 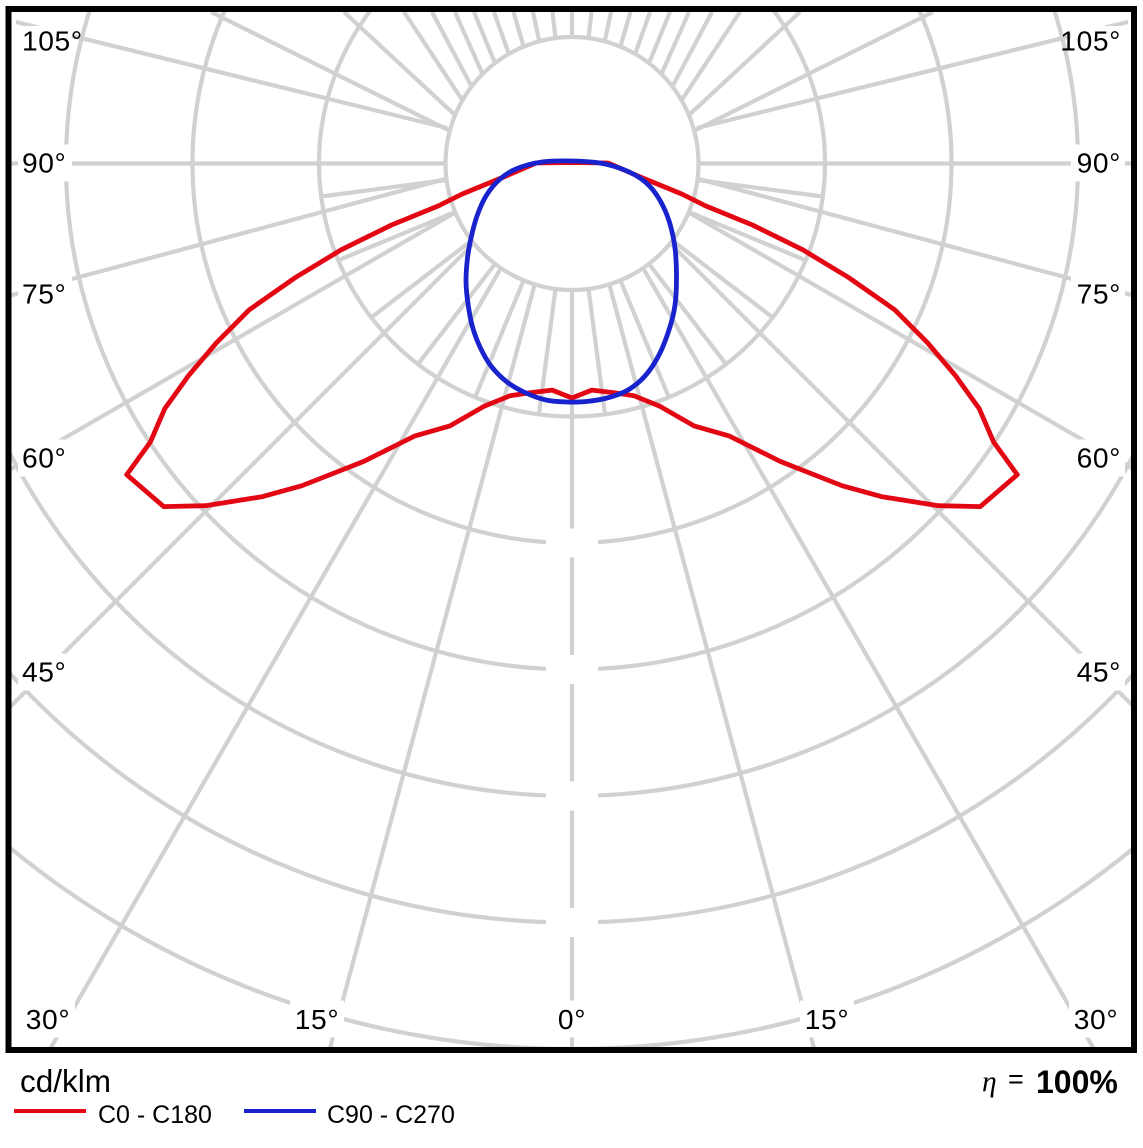 What do you see at coordinates (1077, 1082) in the screenshot?
I see `svg-text: 100%` at bounding box center [1077, 1082].